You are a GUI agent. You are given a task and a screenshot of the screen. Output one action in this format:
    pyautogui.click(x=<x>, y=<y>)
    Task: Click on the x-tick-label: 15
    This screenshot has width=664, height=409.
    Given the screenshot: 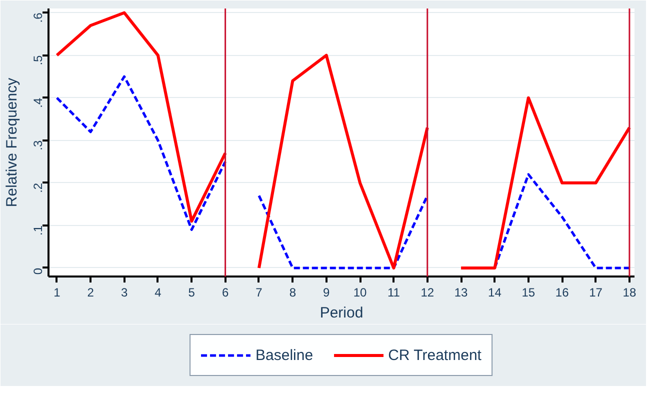 What is the action you would take?
    pyautogui.click(x=529, y=293)
    